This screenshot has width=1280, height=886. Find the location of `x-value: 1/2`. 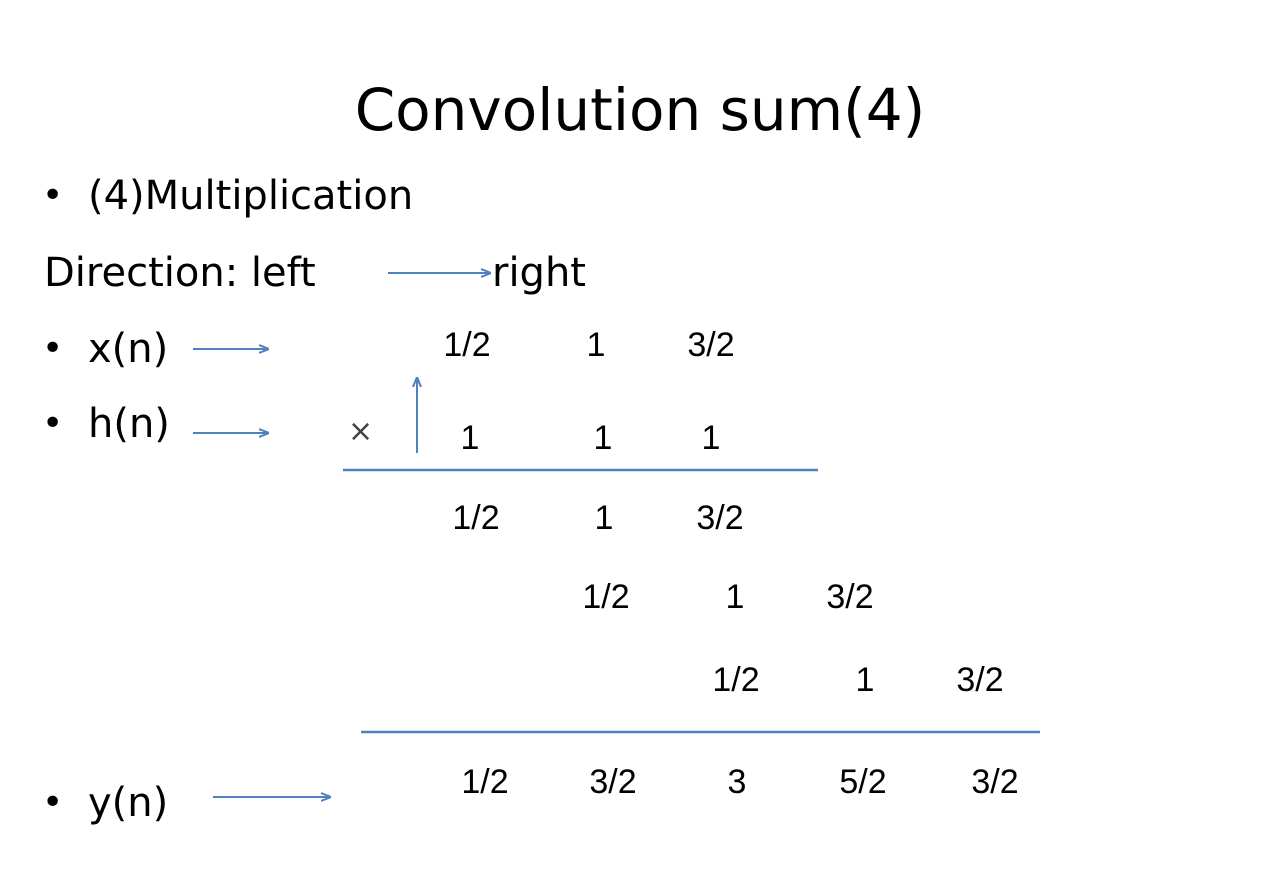

x-value: 1/2 is located at coordinates (467, 345).